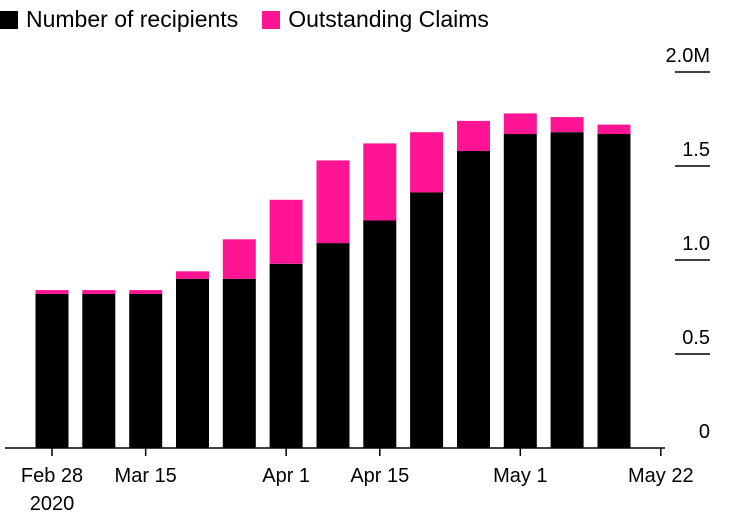 This screenshot has width=735, height=528. I want to click on legend-label-outstanding-claims: Outstanding Claims, so click(388, 19).